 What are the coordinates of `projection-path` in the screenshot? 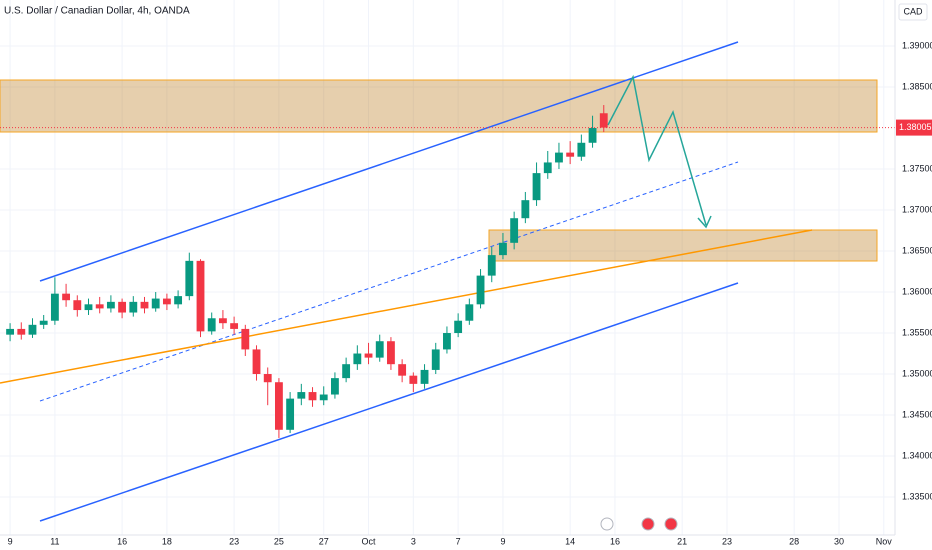 It's located at (657, 150).